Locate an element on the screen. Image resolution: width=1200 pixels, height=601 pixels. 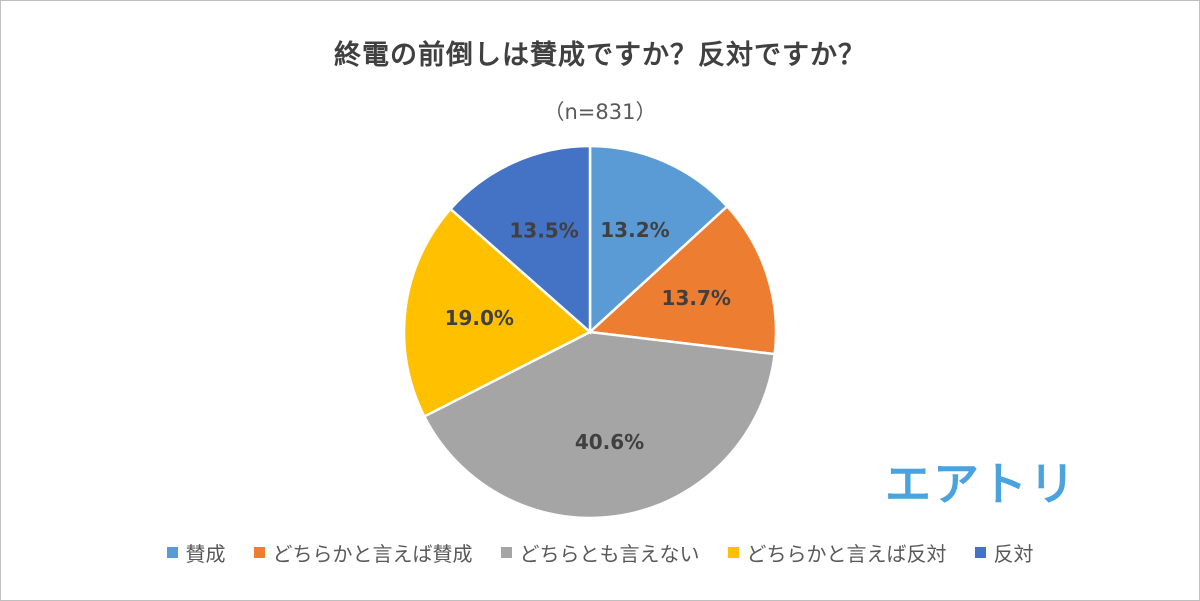
pie-data-label-4: 19.0% is located at coordinates (479, 318).